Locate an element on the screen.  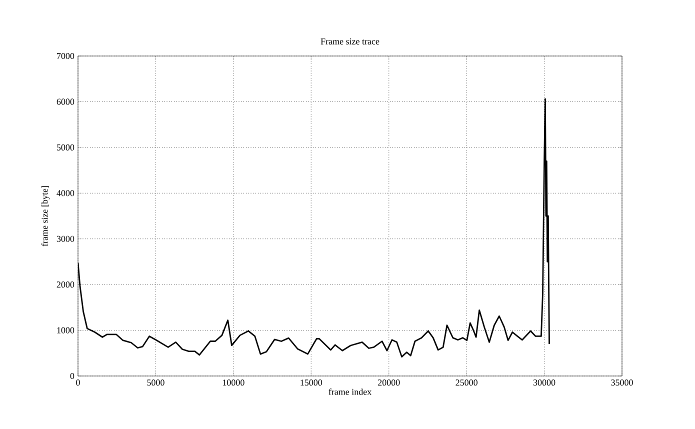
y-axis-title: frame size [byte] is located at coordinates (45, 216).